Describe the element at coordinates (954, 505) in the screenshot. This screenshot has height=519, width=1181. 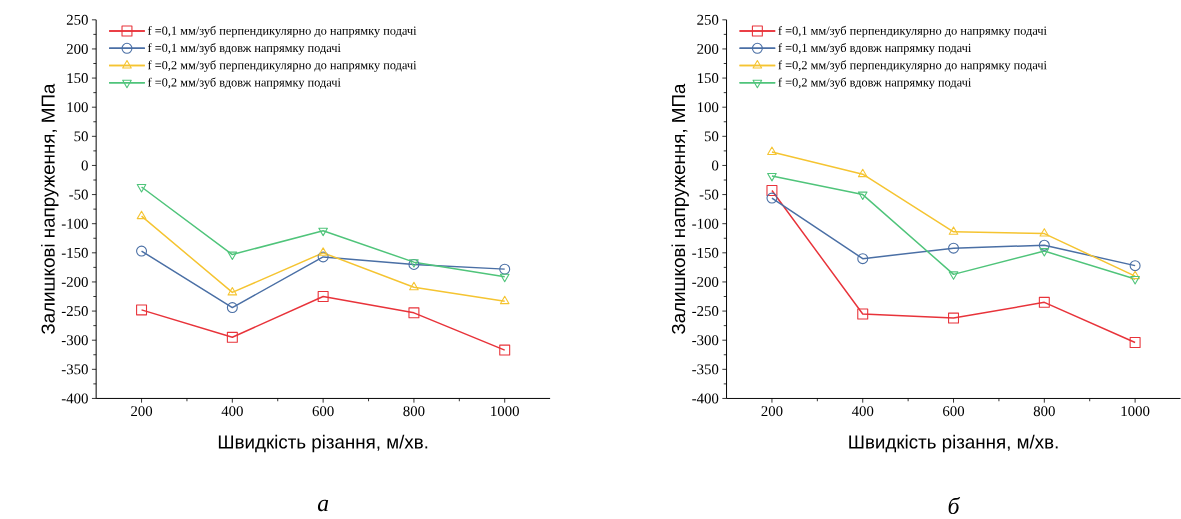
I see `text: б` at that location.